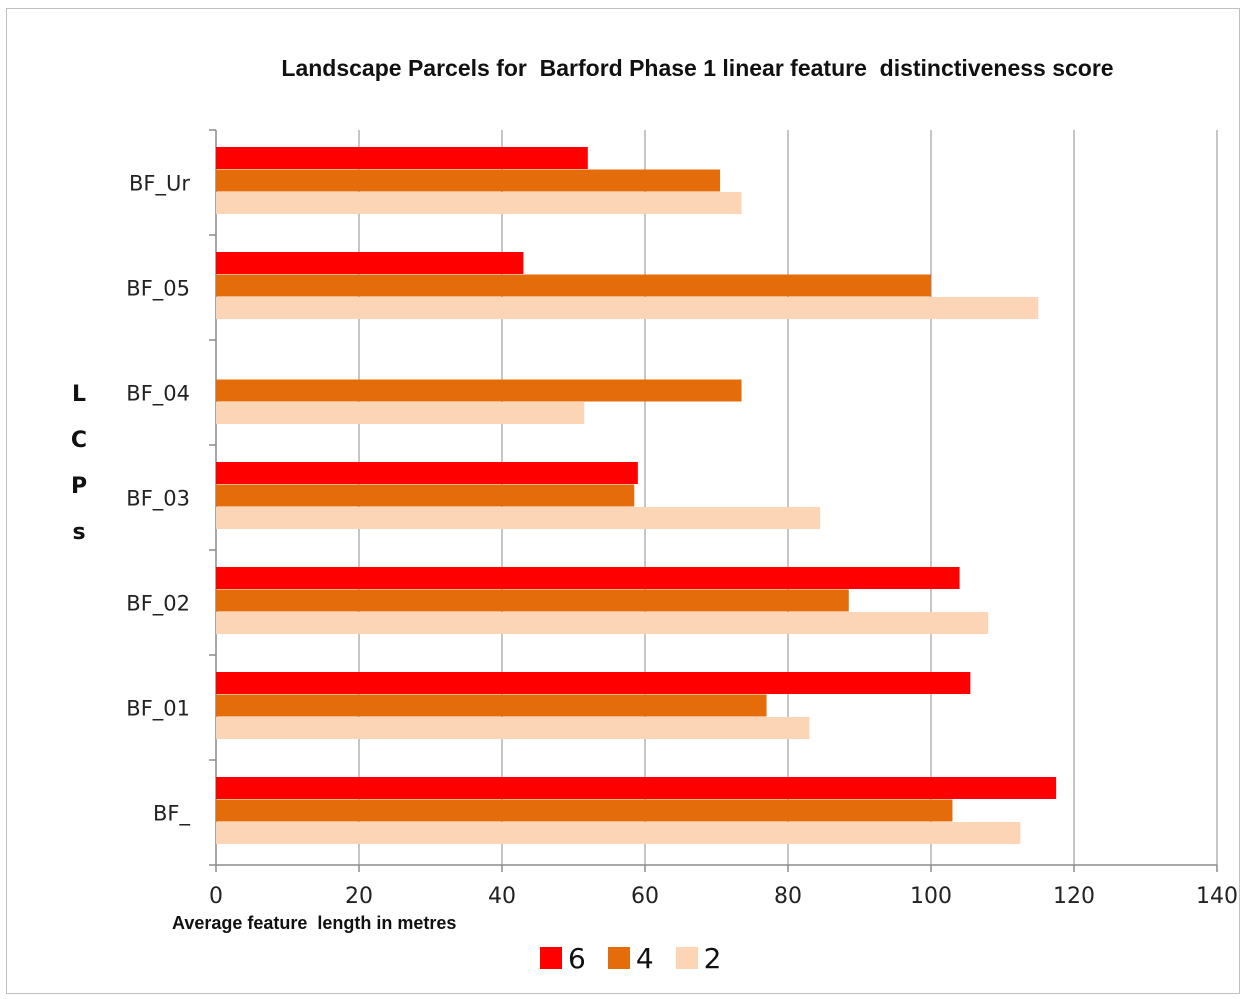 The width and height of the screenshot is (1246, 999). Describe the element at coordinates (1074, 896) in the screenshot. I see `x-tick-label: 120` at that location.